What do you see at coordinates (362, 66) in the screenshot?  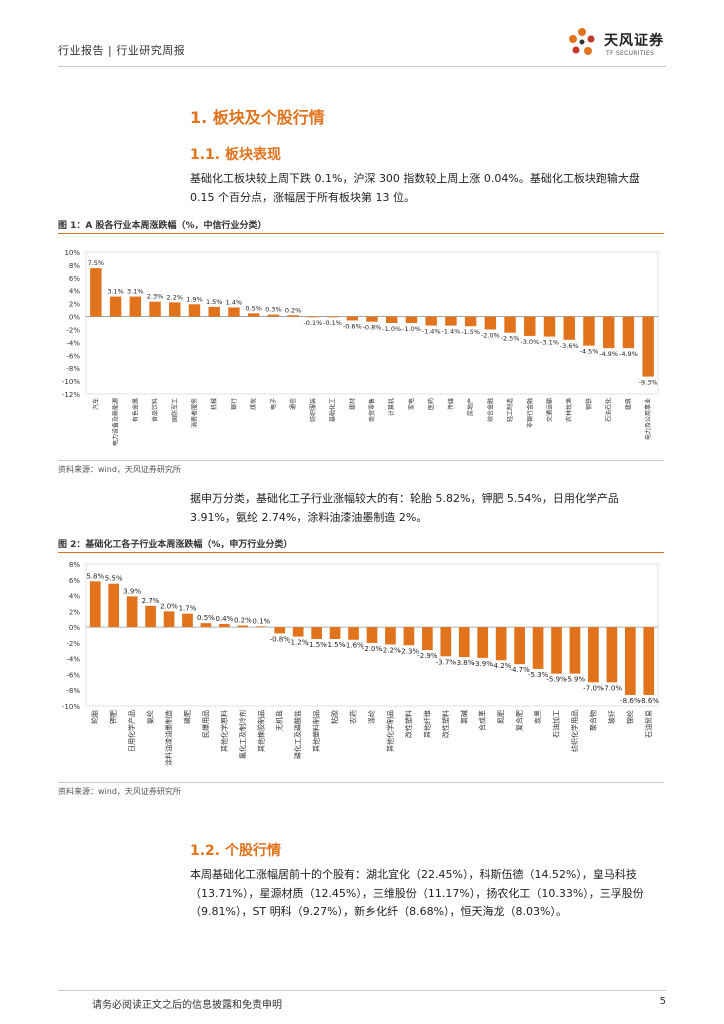 I see `header-divider` at bounding box center [362, 66].